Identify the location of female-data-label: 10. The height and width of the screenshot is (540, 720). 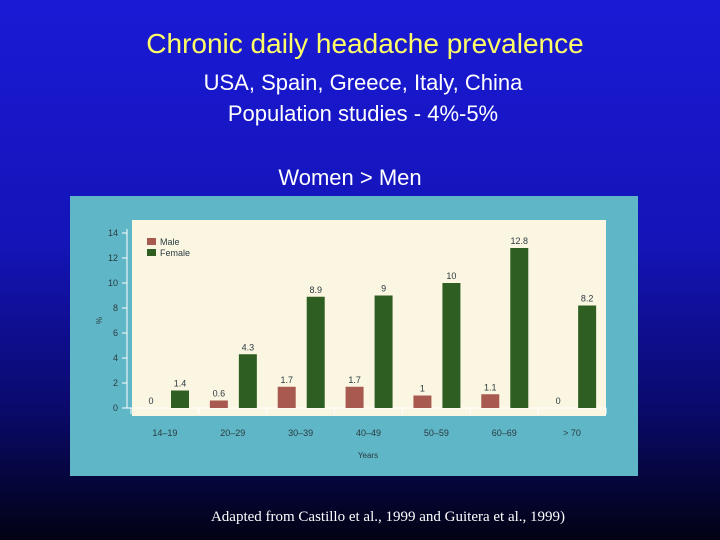
(451, 276).